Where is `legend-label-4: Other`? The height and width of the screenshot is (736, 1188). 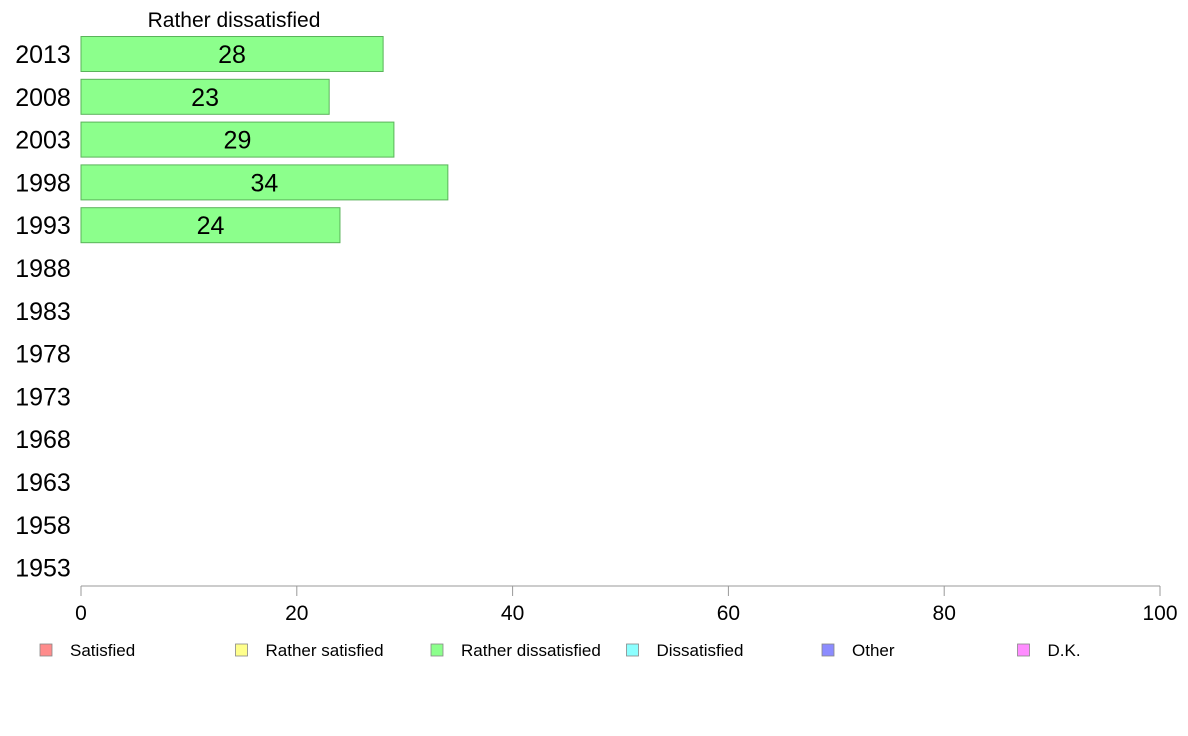 legend-label-4: Other is located at coordinates (873, 650).